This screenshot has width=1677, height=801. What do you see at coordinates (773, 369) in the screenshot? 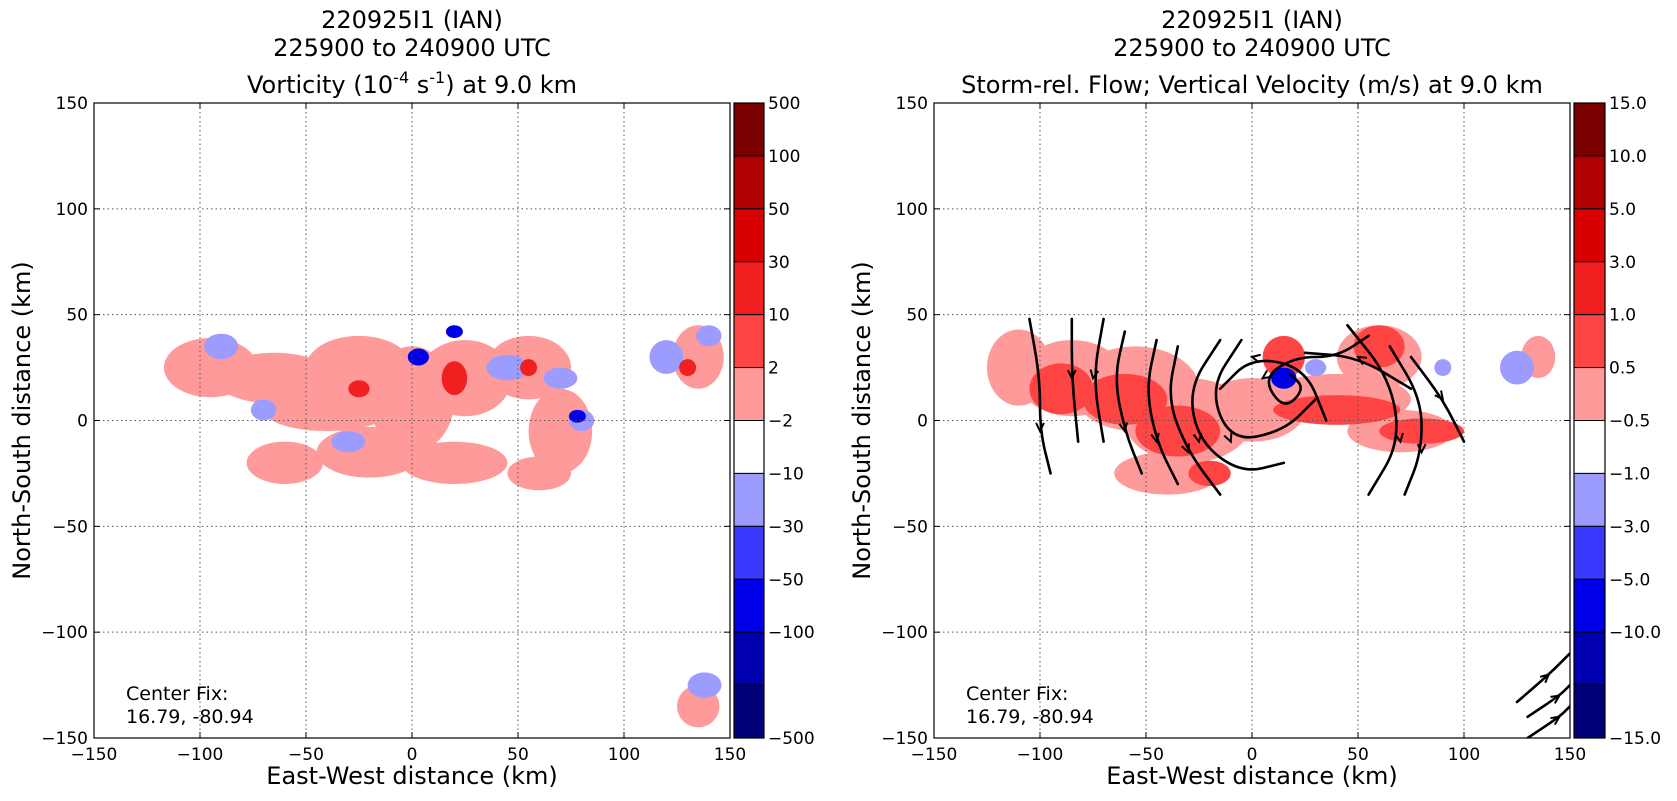
I see `colorbar-label: 2` at bounding box center [773, 369].